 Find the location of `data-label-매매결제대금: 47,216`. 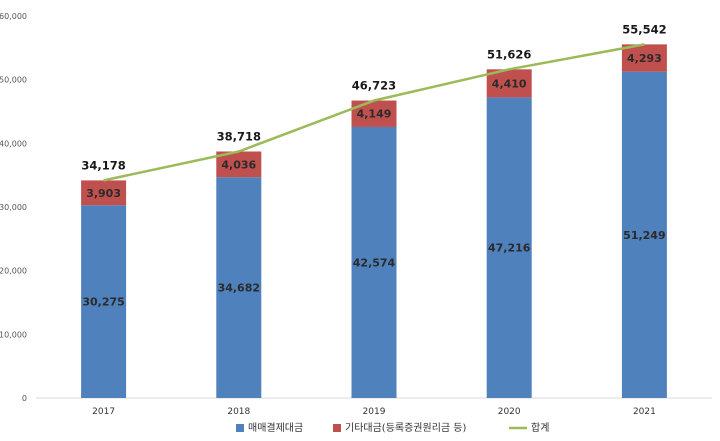

data-label-매매결제대금: 47,216 is located at coordinates (509, 248).